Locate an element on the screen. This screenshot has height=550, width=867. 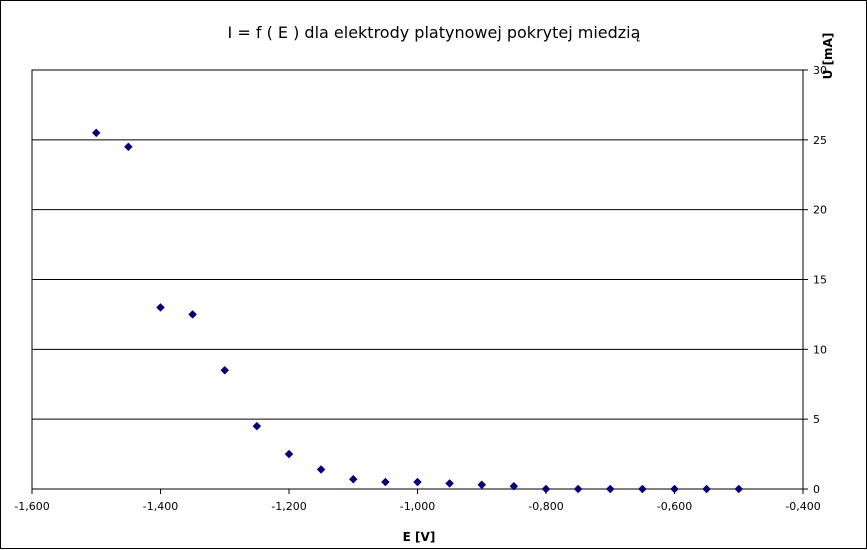
y-tick-label: 0 is located at coordinates (816, 489).